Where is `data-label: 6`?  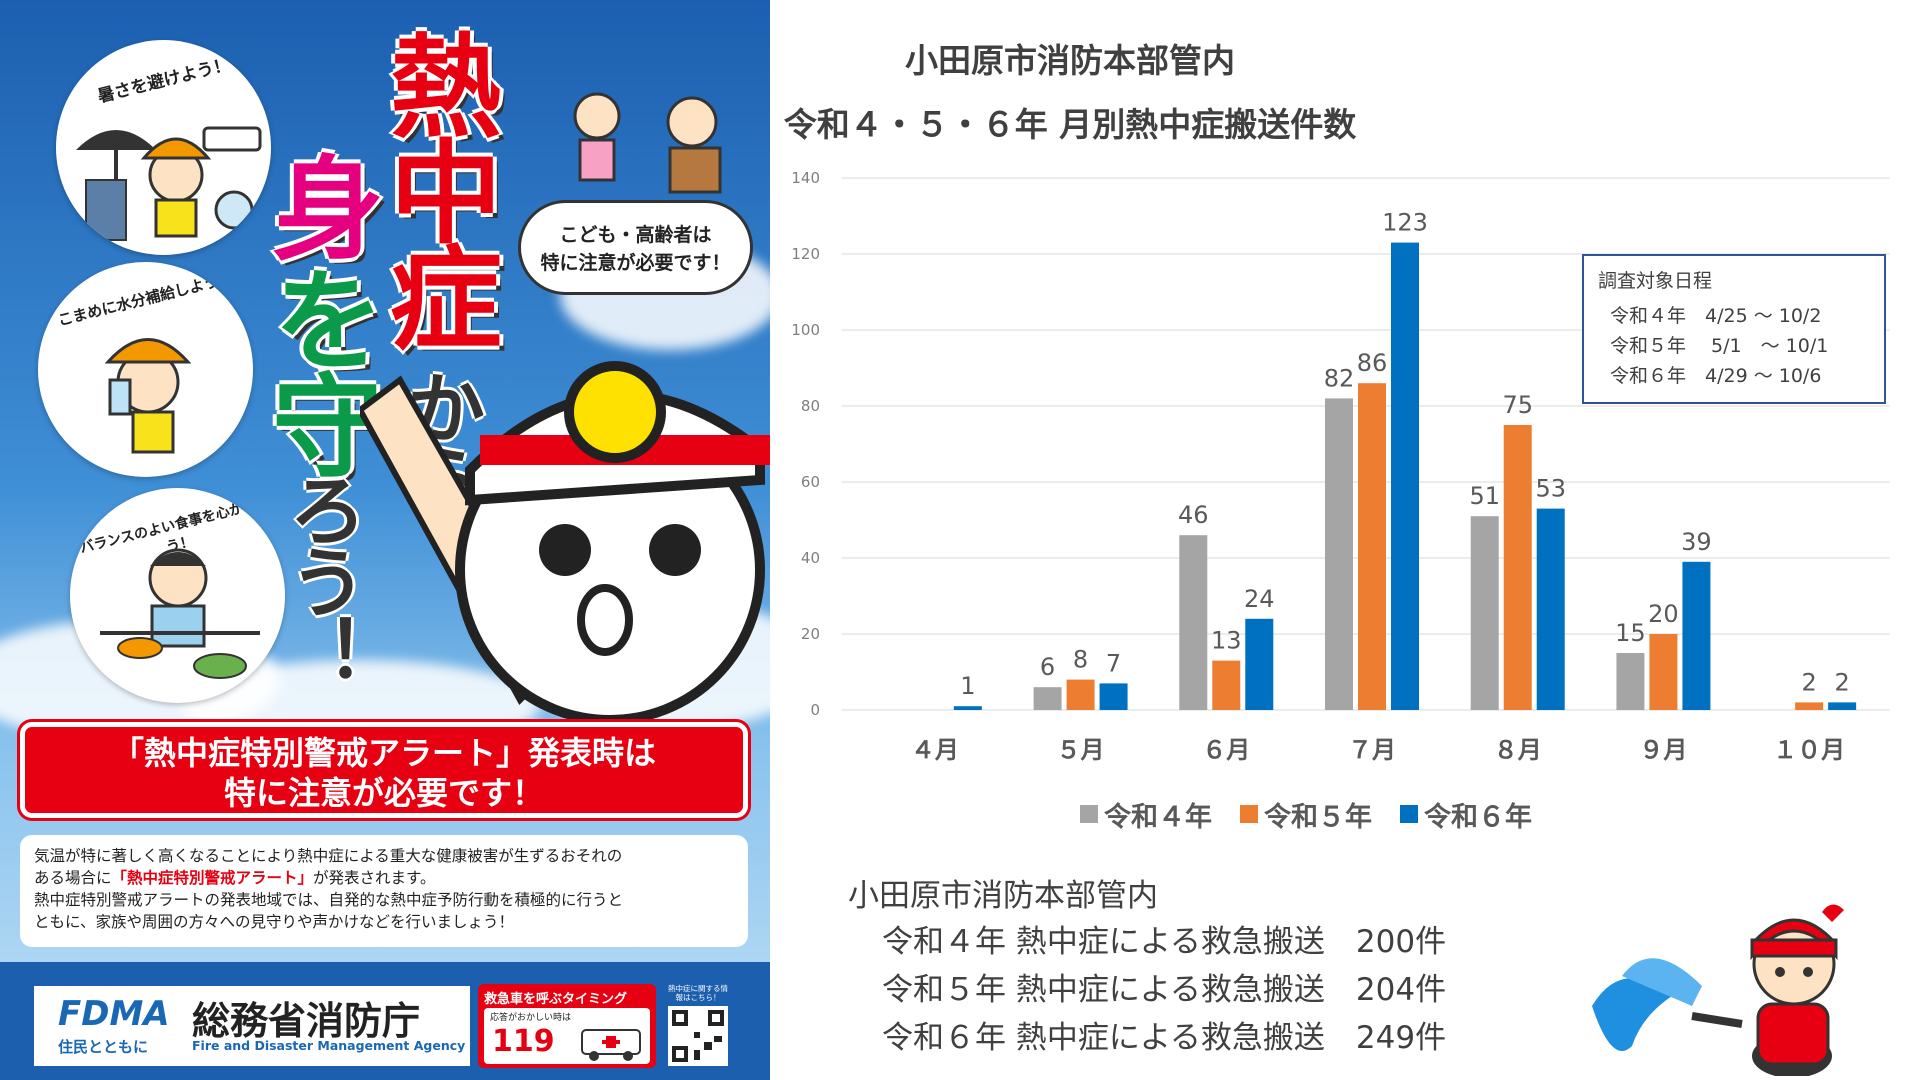
data-label: 6 is located at coordinates (1047, 667).